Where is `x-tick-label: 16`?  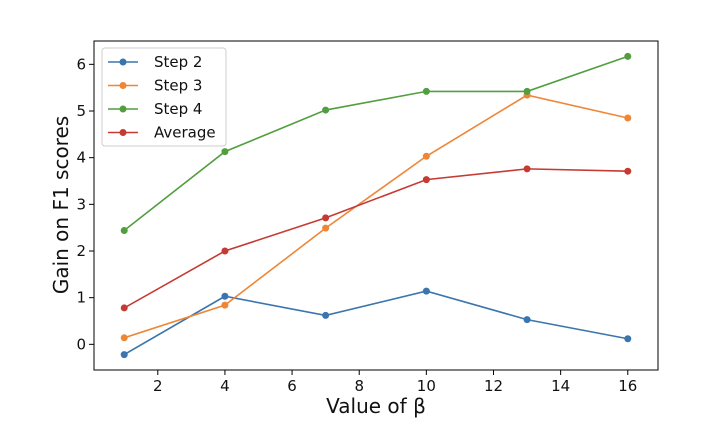 x-tick-label: 16 is located at coordinates (627, 386).